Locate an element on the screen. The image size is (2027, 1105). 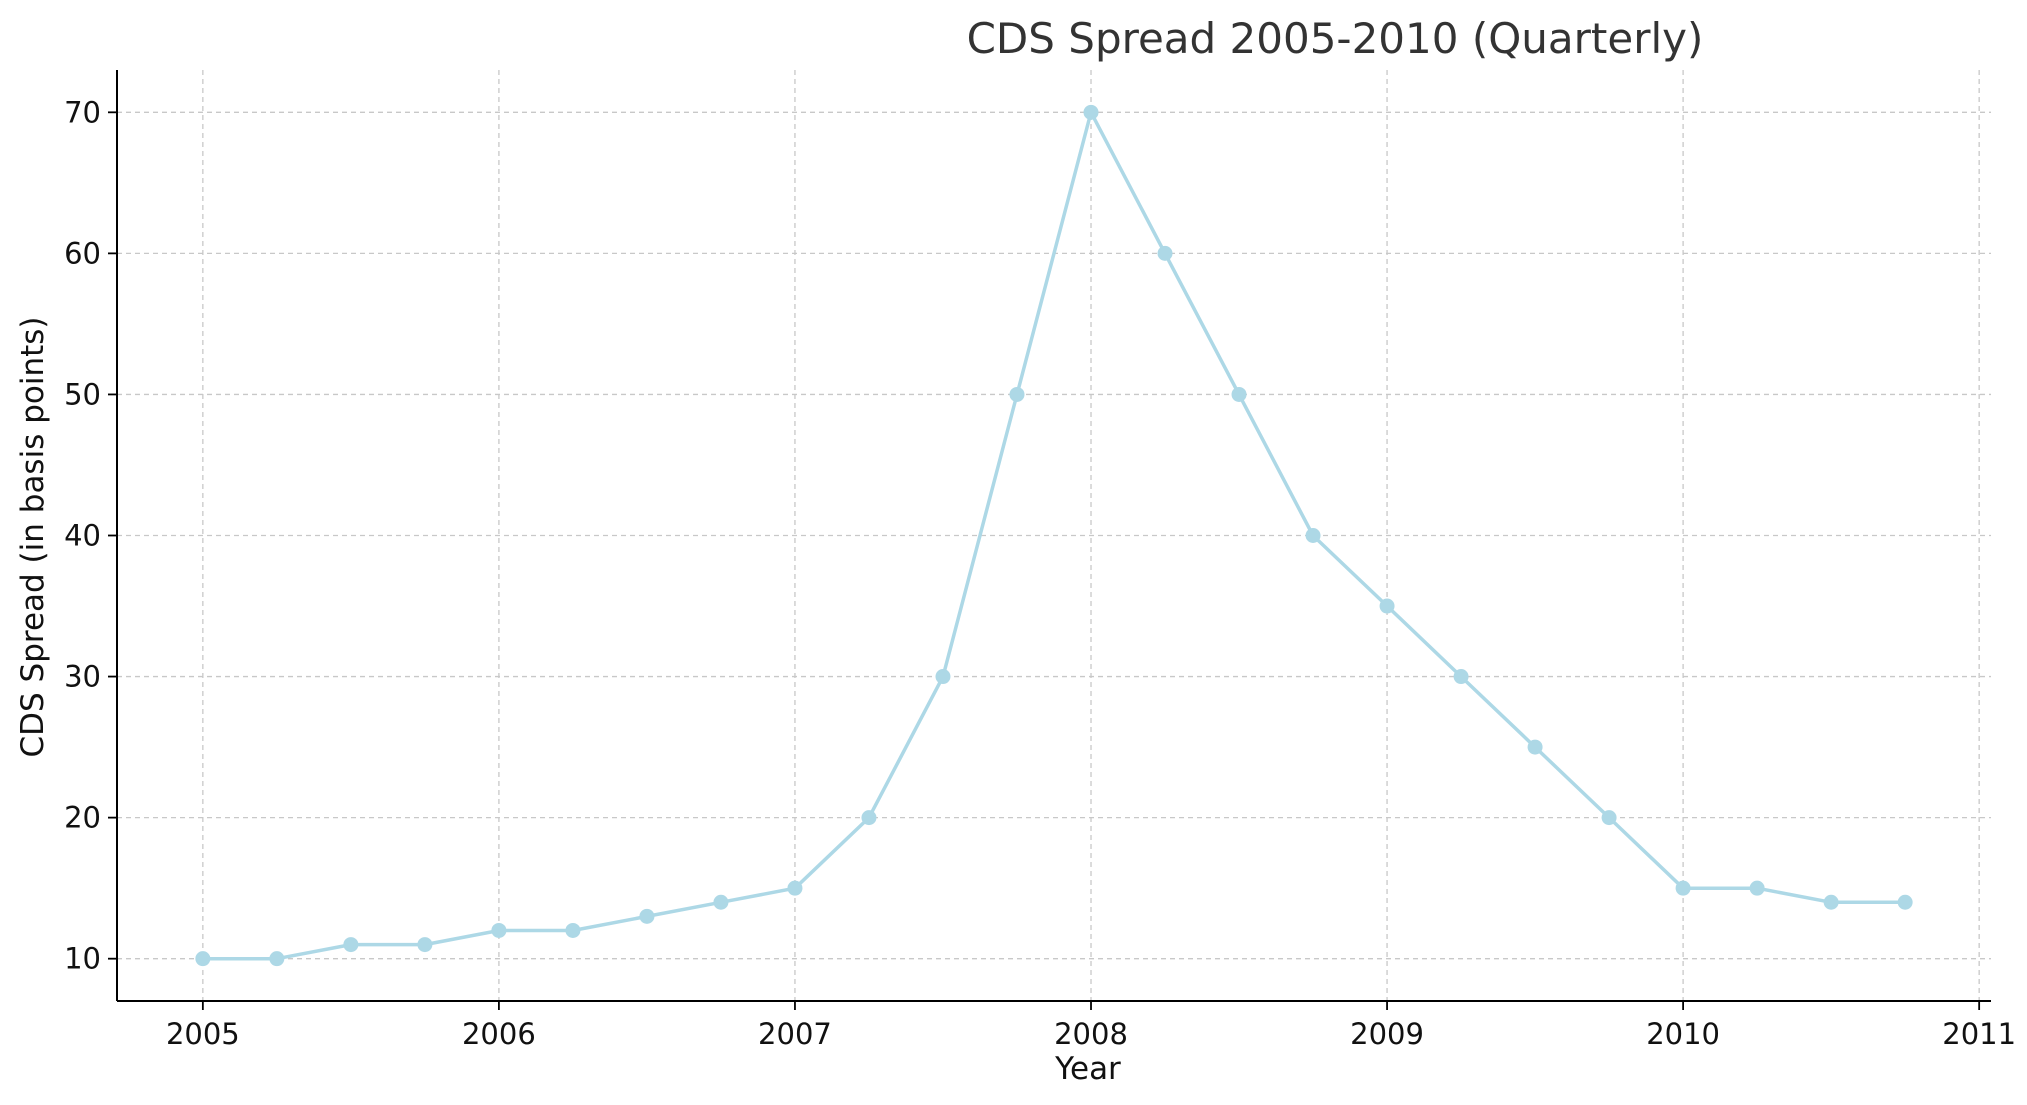
x-axis-label: Year is located at coordinates (1087, 1069).